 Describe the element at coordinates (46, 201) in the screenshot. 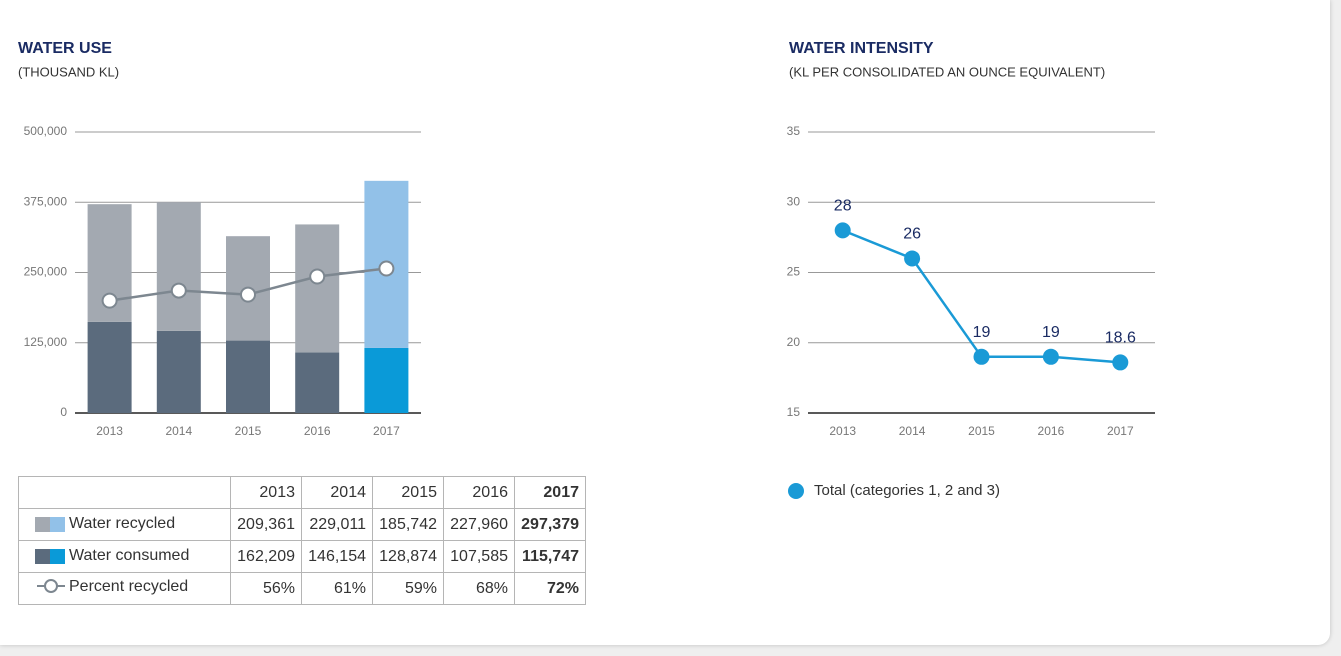

I see `y-tick-label: 375,000` at that location.